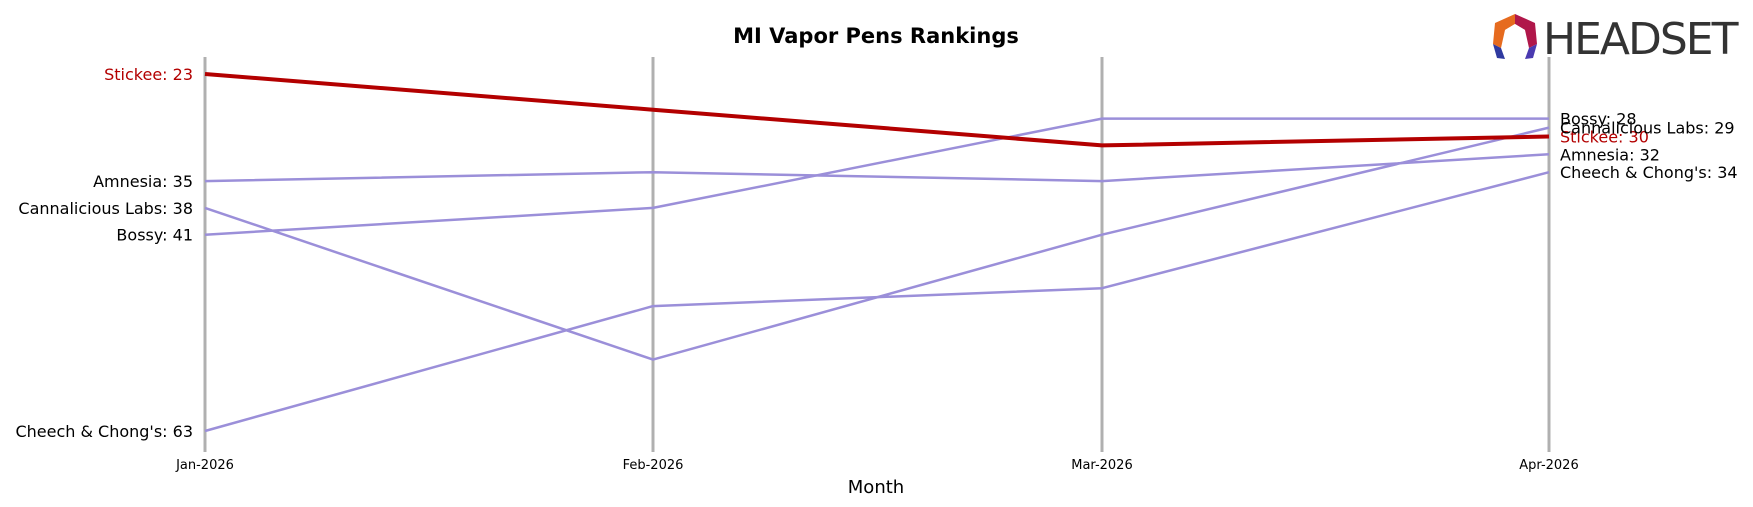 The image size is (1753, 507). Describe the element at coordinates (877, 110) in the screenshot. I see `series-line-stickee` at that location.